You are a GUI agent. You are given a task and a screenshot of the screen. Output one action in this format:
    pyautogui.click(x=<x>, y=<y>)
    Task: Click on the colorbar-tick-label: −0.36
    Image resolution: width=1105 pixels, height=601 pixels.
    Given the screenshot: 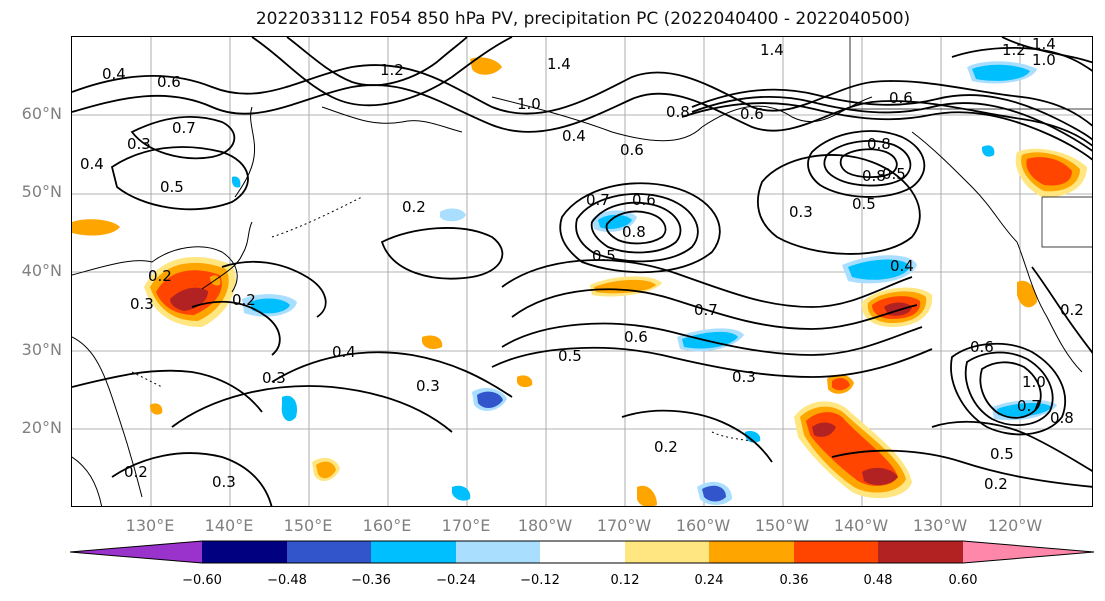 What is the action you would take?
    pyautogui.click(x=371, y=580)
    